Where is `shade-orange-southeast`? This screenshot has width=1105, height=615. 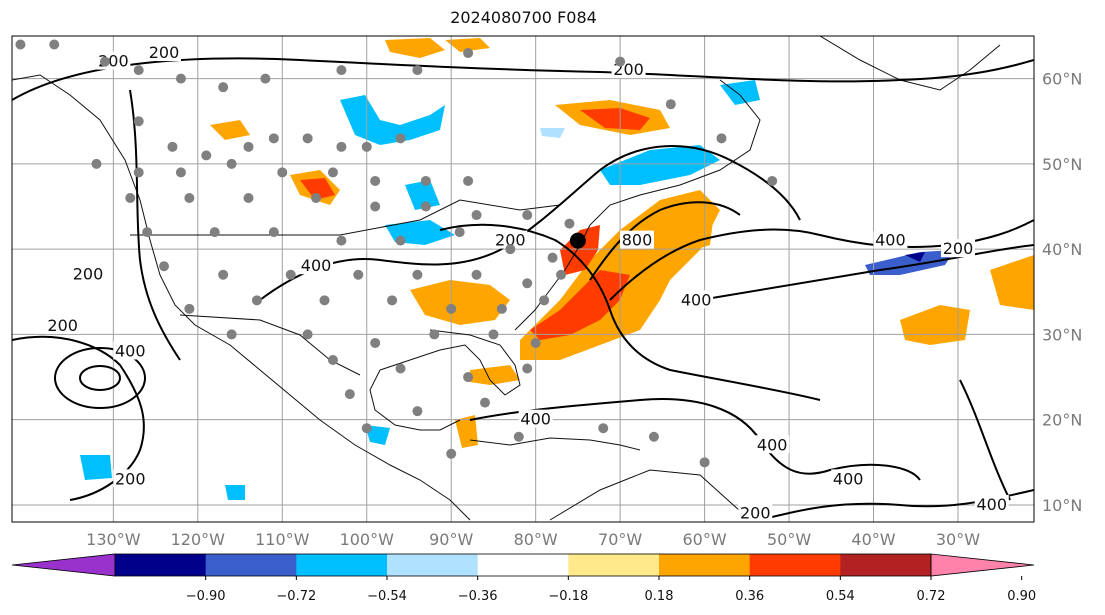 shade-orange-southeast is located at coordinates (460, 302).